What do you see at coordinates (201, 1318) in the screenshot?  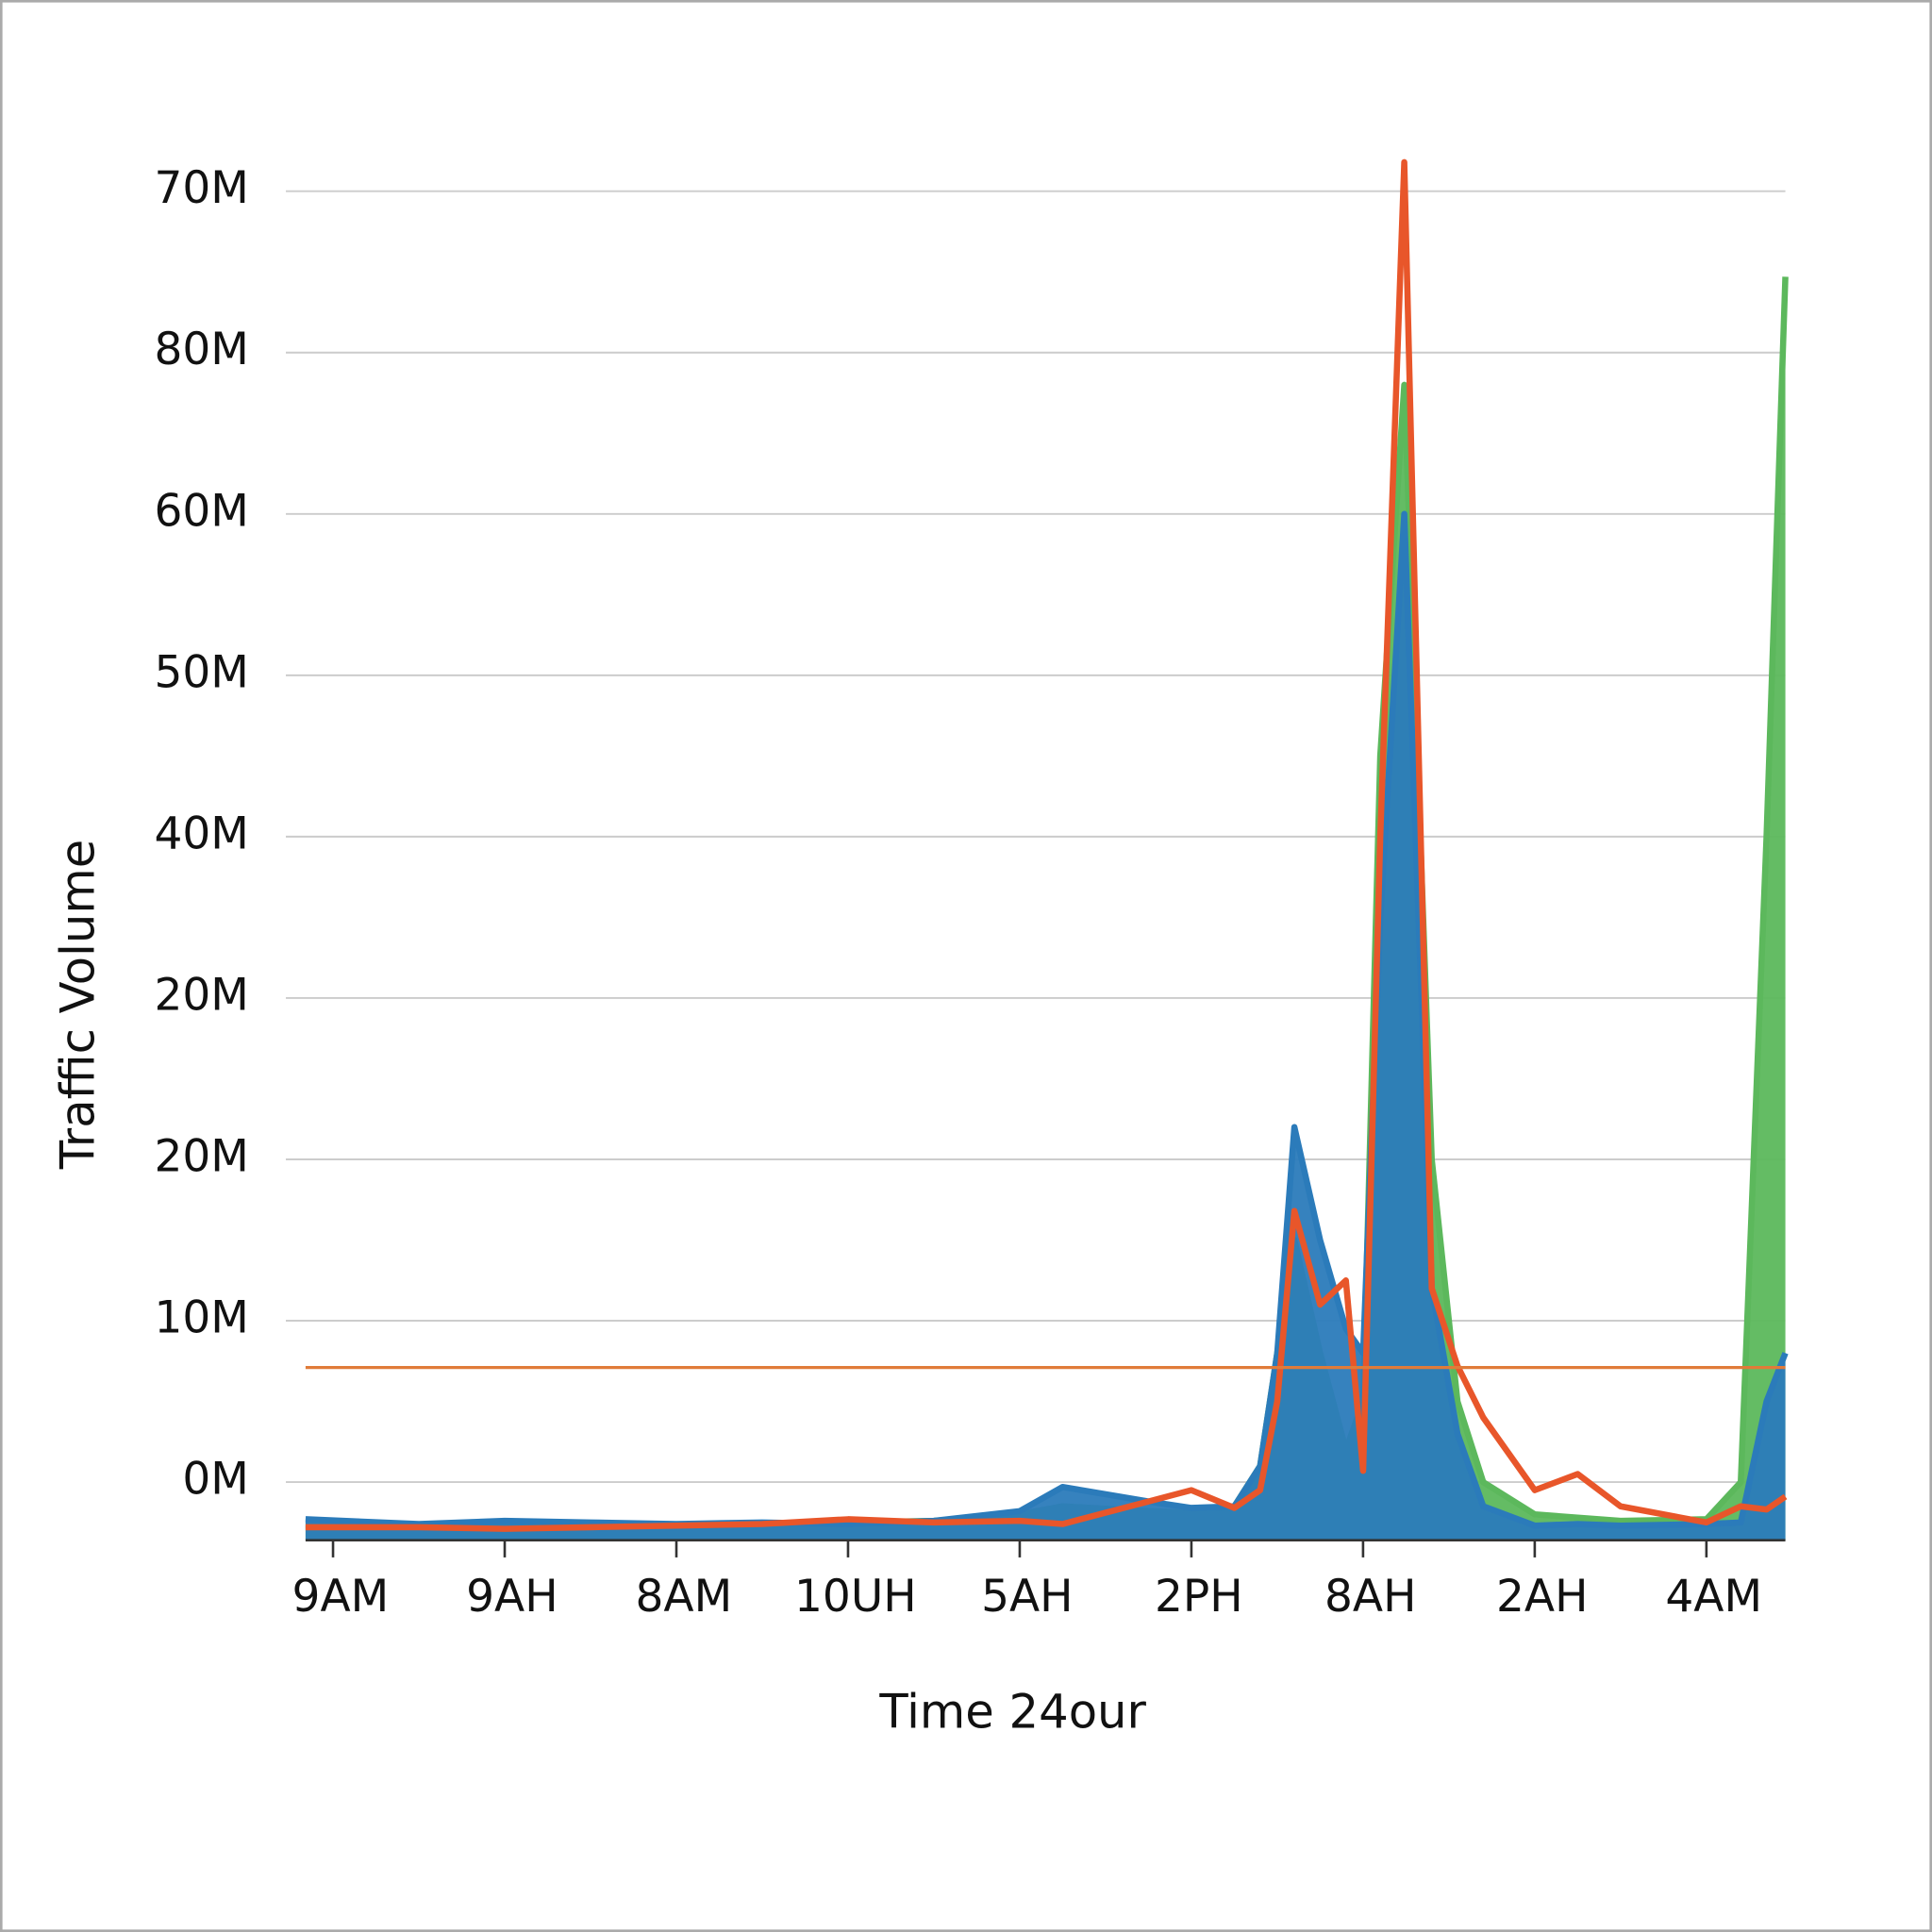 I see `y-tick-label: 10M` at bounding box center [201, 1318].